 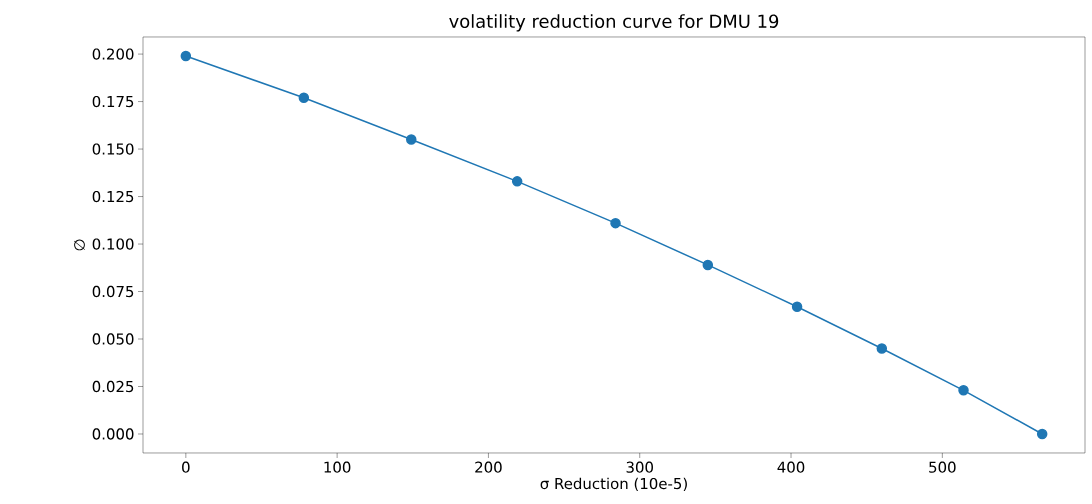 What do you see at coordinates (613, 484) in the screenshot?
I see `x-axis-title: σ Reduction (10e-5)` at bounding box center [613, 484].